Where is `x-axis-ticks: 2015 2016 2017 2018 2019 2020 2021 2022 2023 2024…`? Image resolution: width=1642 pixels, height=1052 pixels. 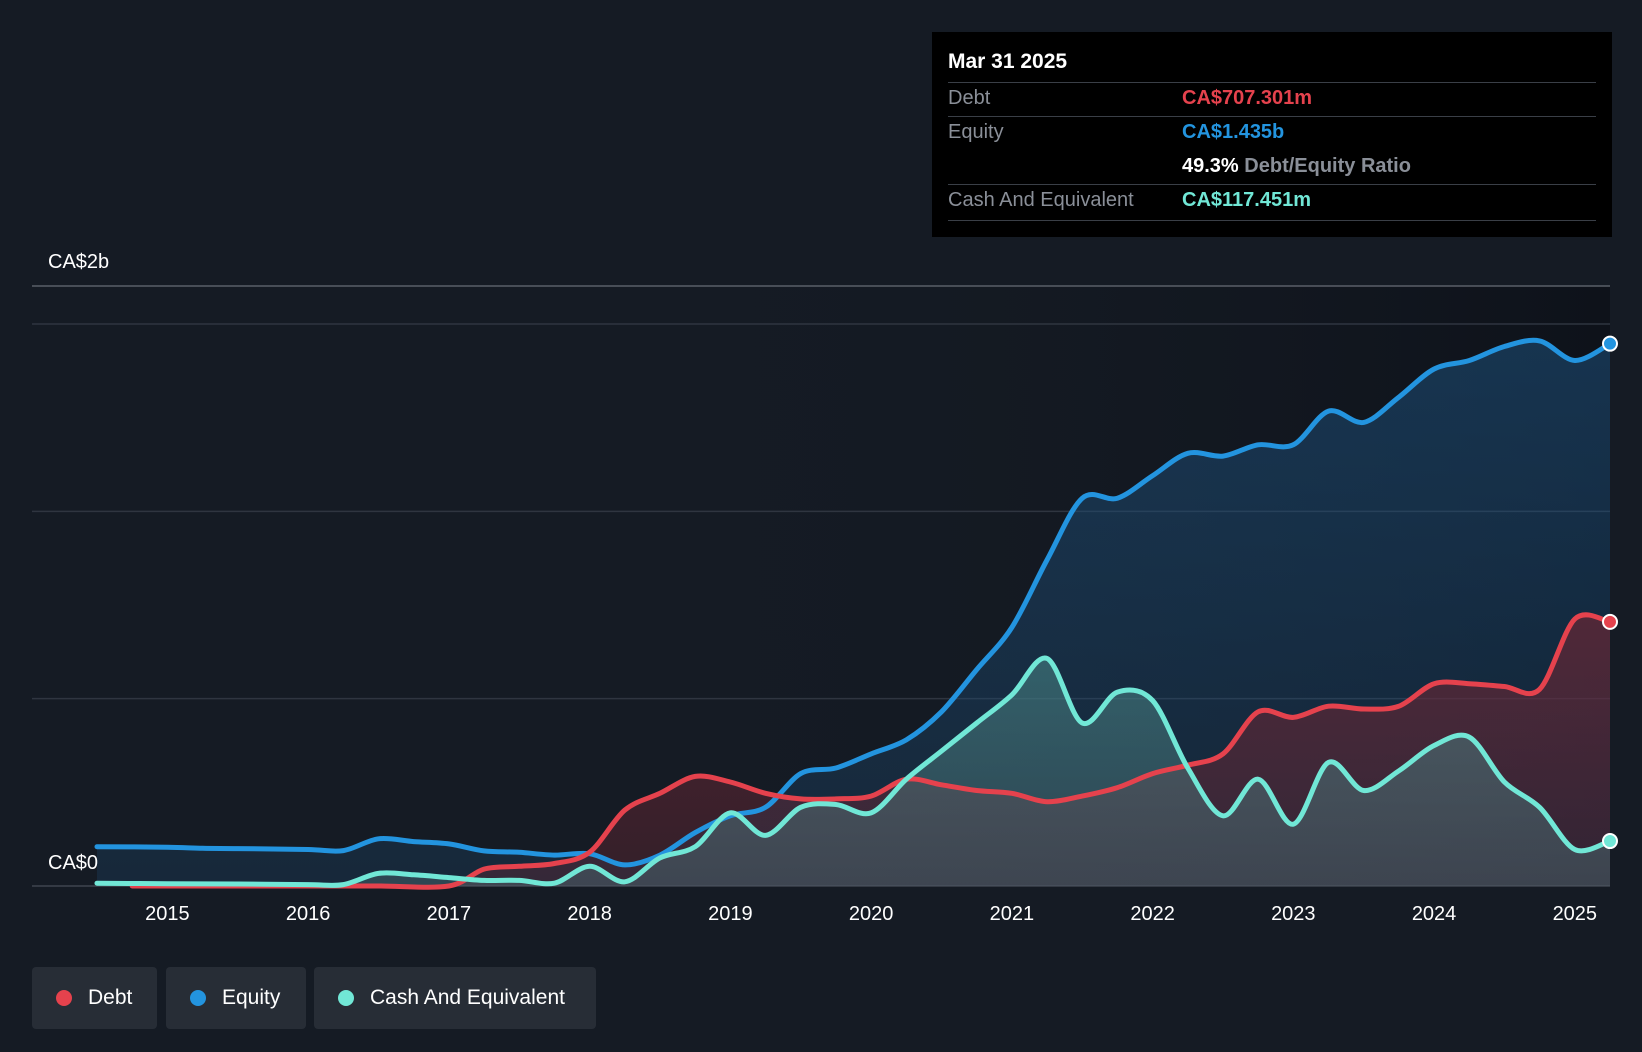 x-axis-ticks: 2015 2016 2017 2018 2019 2020 2021 2022 2023 2024… is located at coordinates (871, 914).